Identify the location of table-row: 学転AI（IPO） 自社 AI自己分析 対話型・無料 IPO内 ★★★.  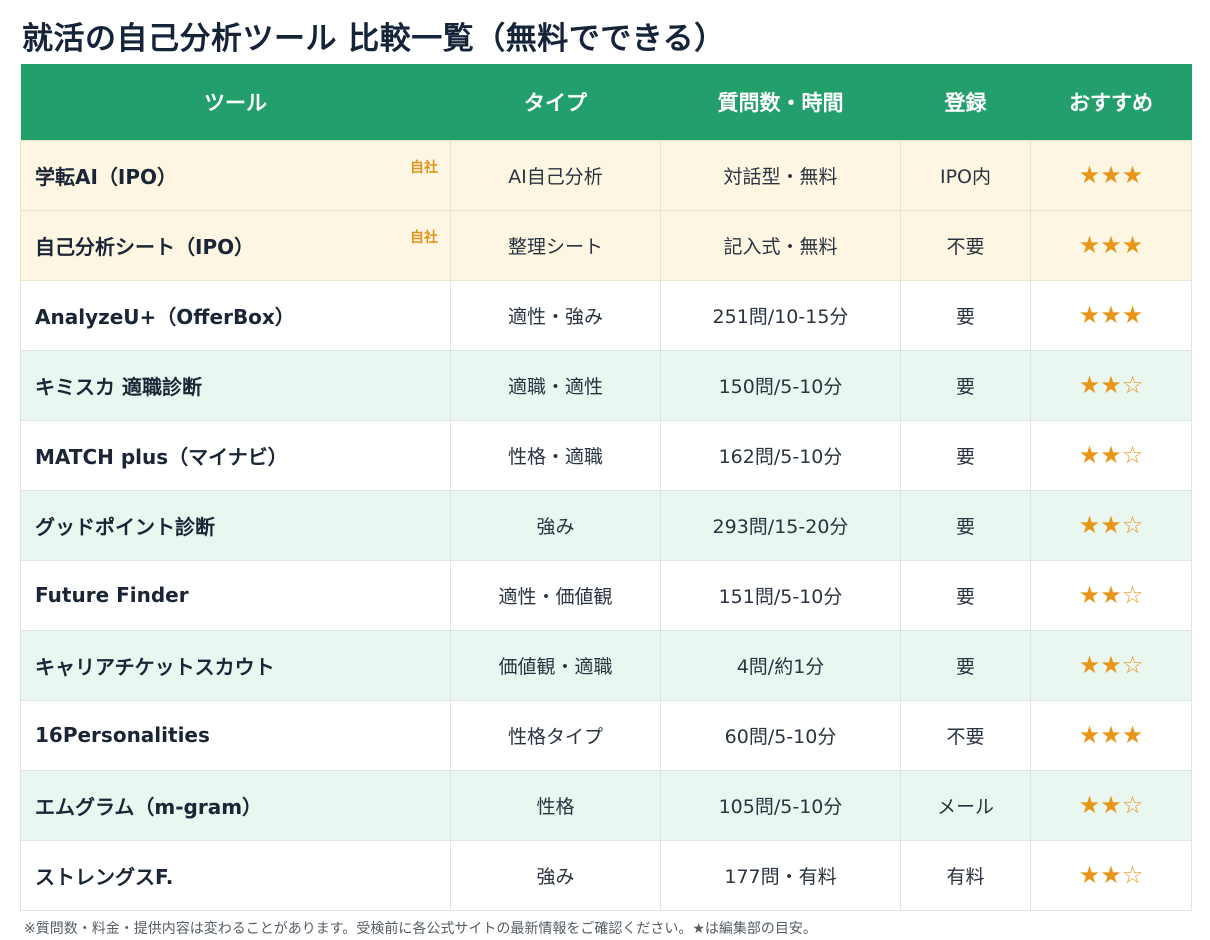
(606, 175).